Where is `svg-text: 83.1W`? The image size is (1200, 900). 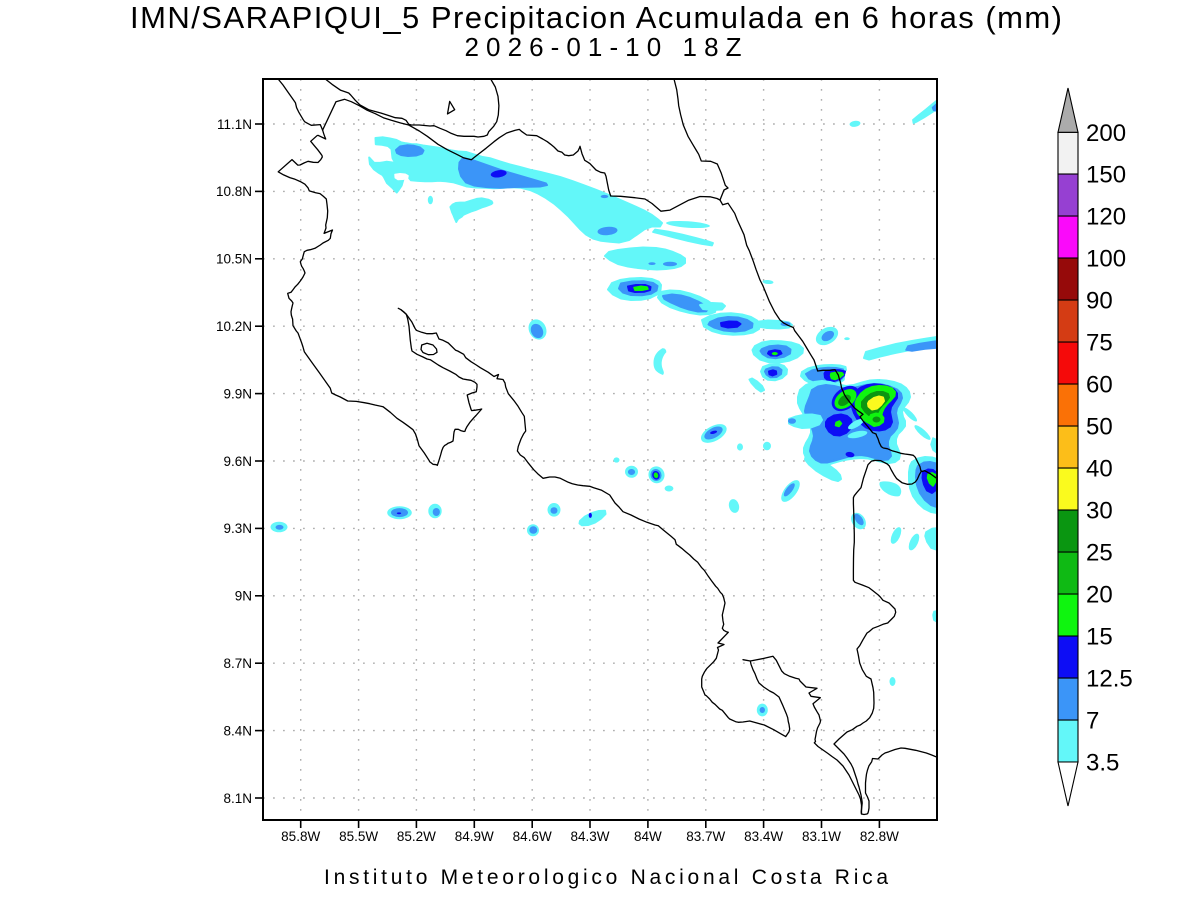
svg-text: 83.1W is located at coordinates (821, 836).